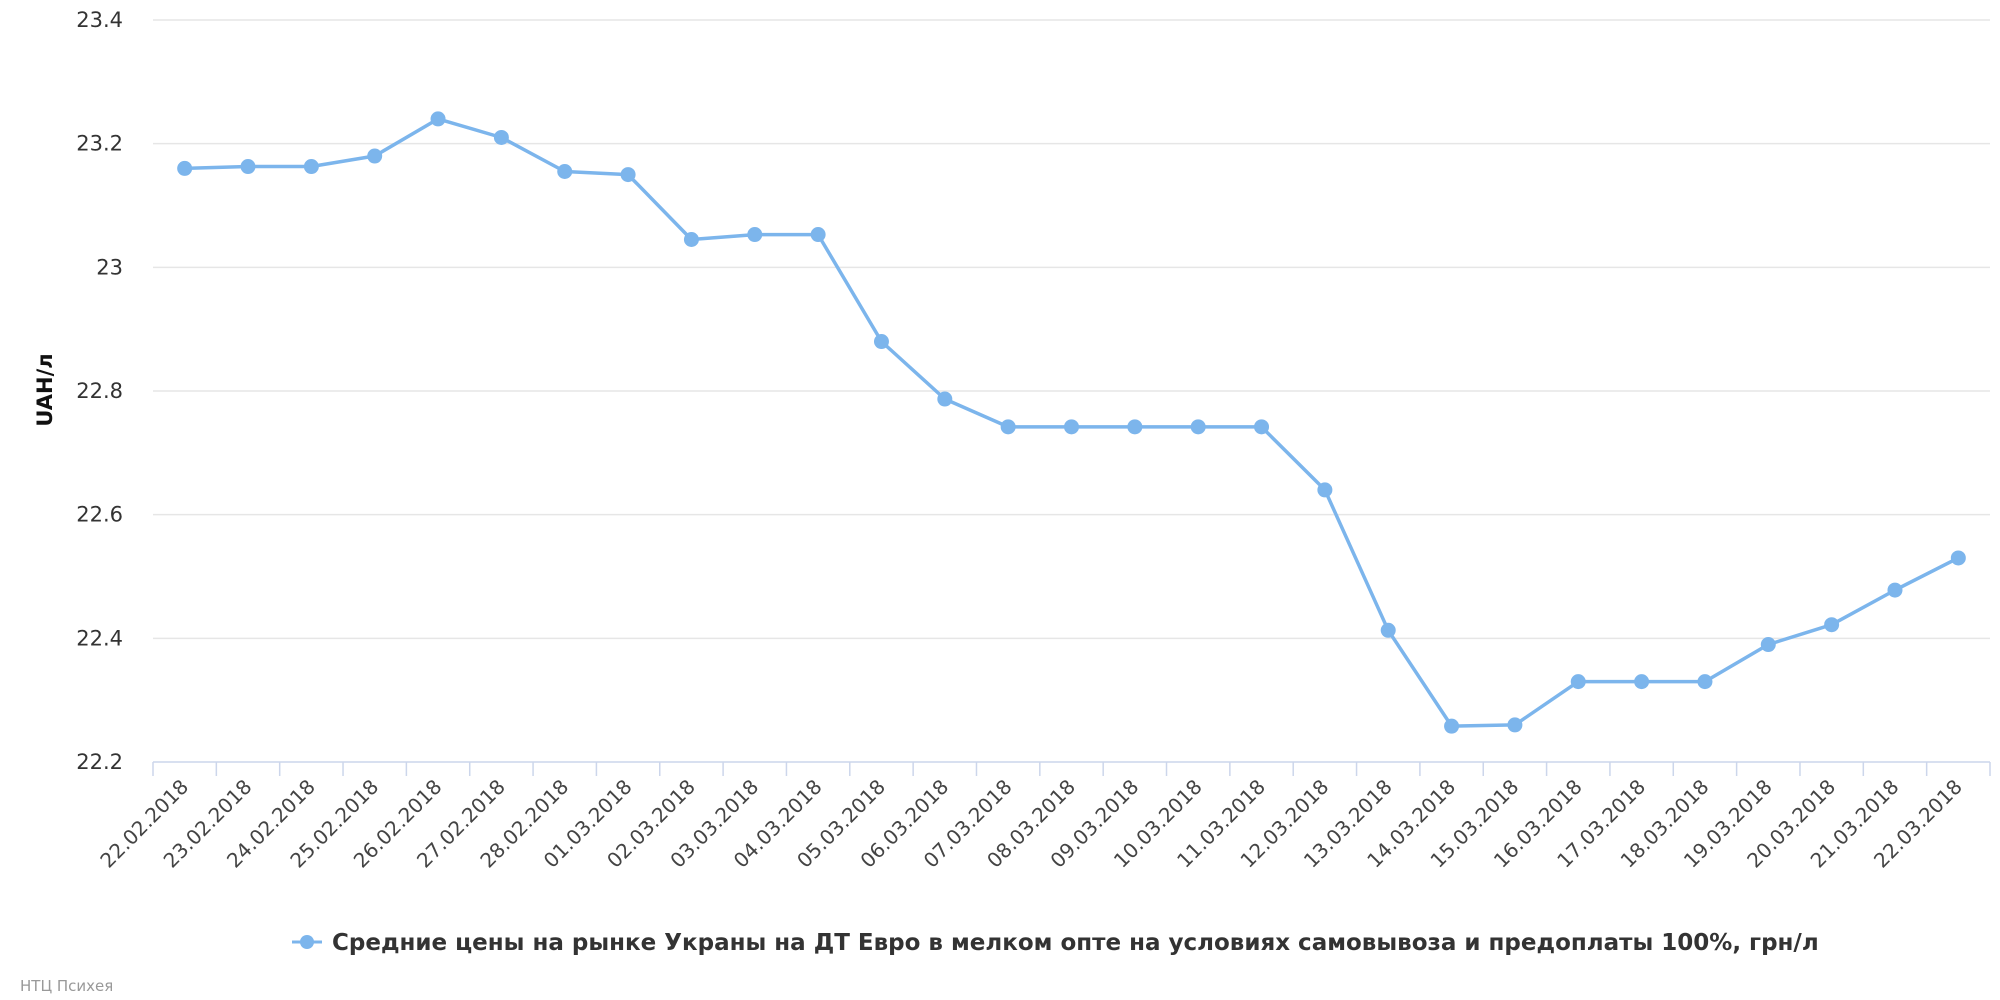 Image resolution: width=2000 pixels, height=1000 pixels. I want to click on y-tick-label: 22.8, so click(99, 391).